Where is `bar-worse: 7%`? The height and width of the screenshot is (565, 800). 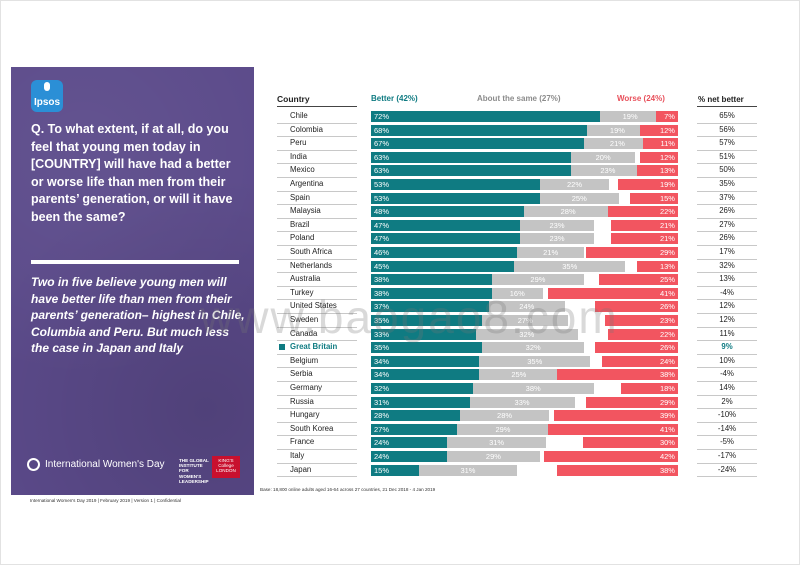
bar-worse: 7% is located at coordinates (666, 116).